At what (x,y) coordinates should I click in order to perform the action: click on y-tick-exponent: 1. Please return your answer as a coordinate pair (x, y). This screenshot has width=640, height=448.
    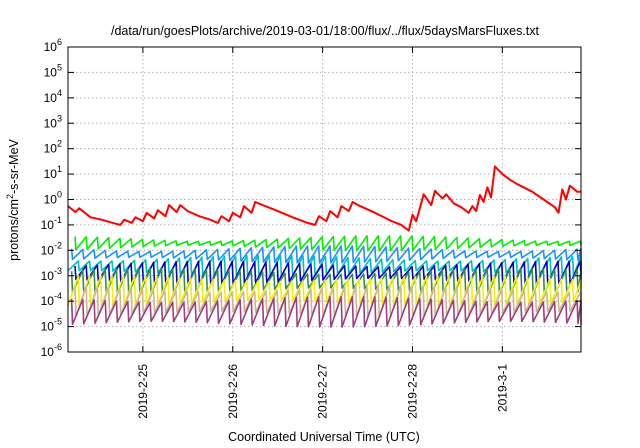
    Looking at the image, I should click on (59, 169).